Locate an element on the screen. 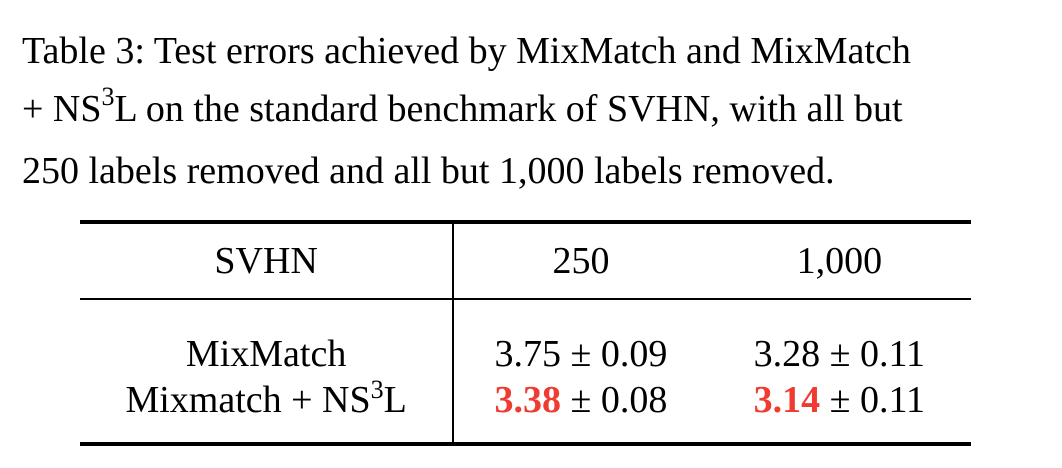  row-label-pre: Mixmatch + NS is located at coordinates (248, 400).